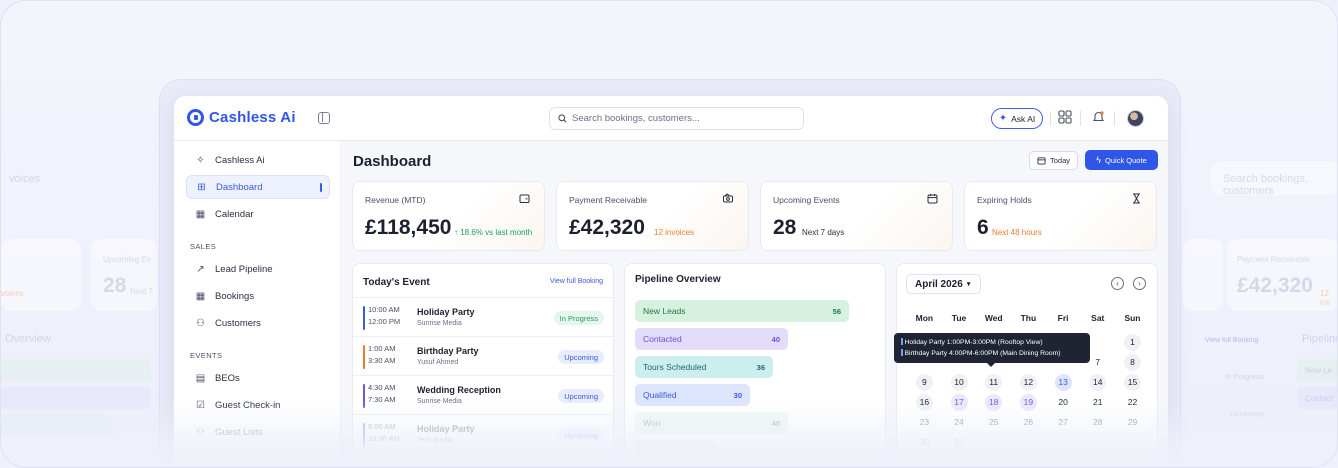 Image resolution: width=1338 pixels, height=468 pixels. I want to click on sidebar-item-customers: ⚇ Customers, so click(258, 323).